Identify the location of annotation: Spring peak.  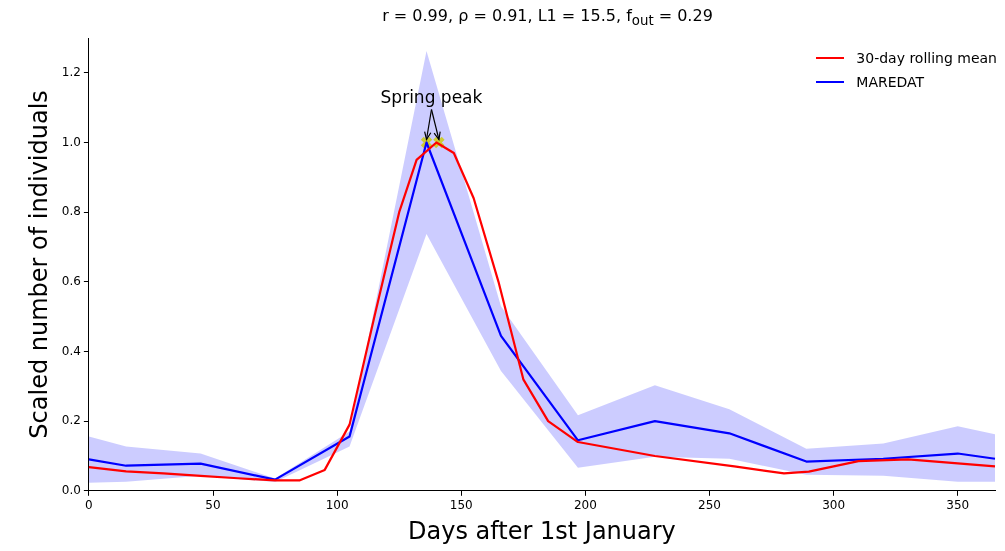
(431, 97).